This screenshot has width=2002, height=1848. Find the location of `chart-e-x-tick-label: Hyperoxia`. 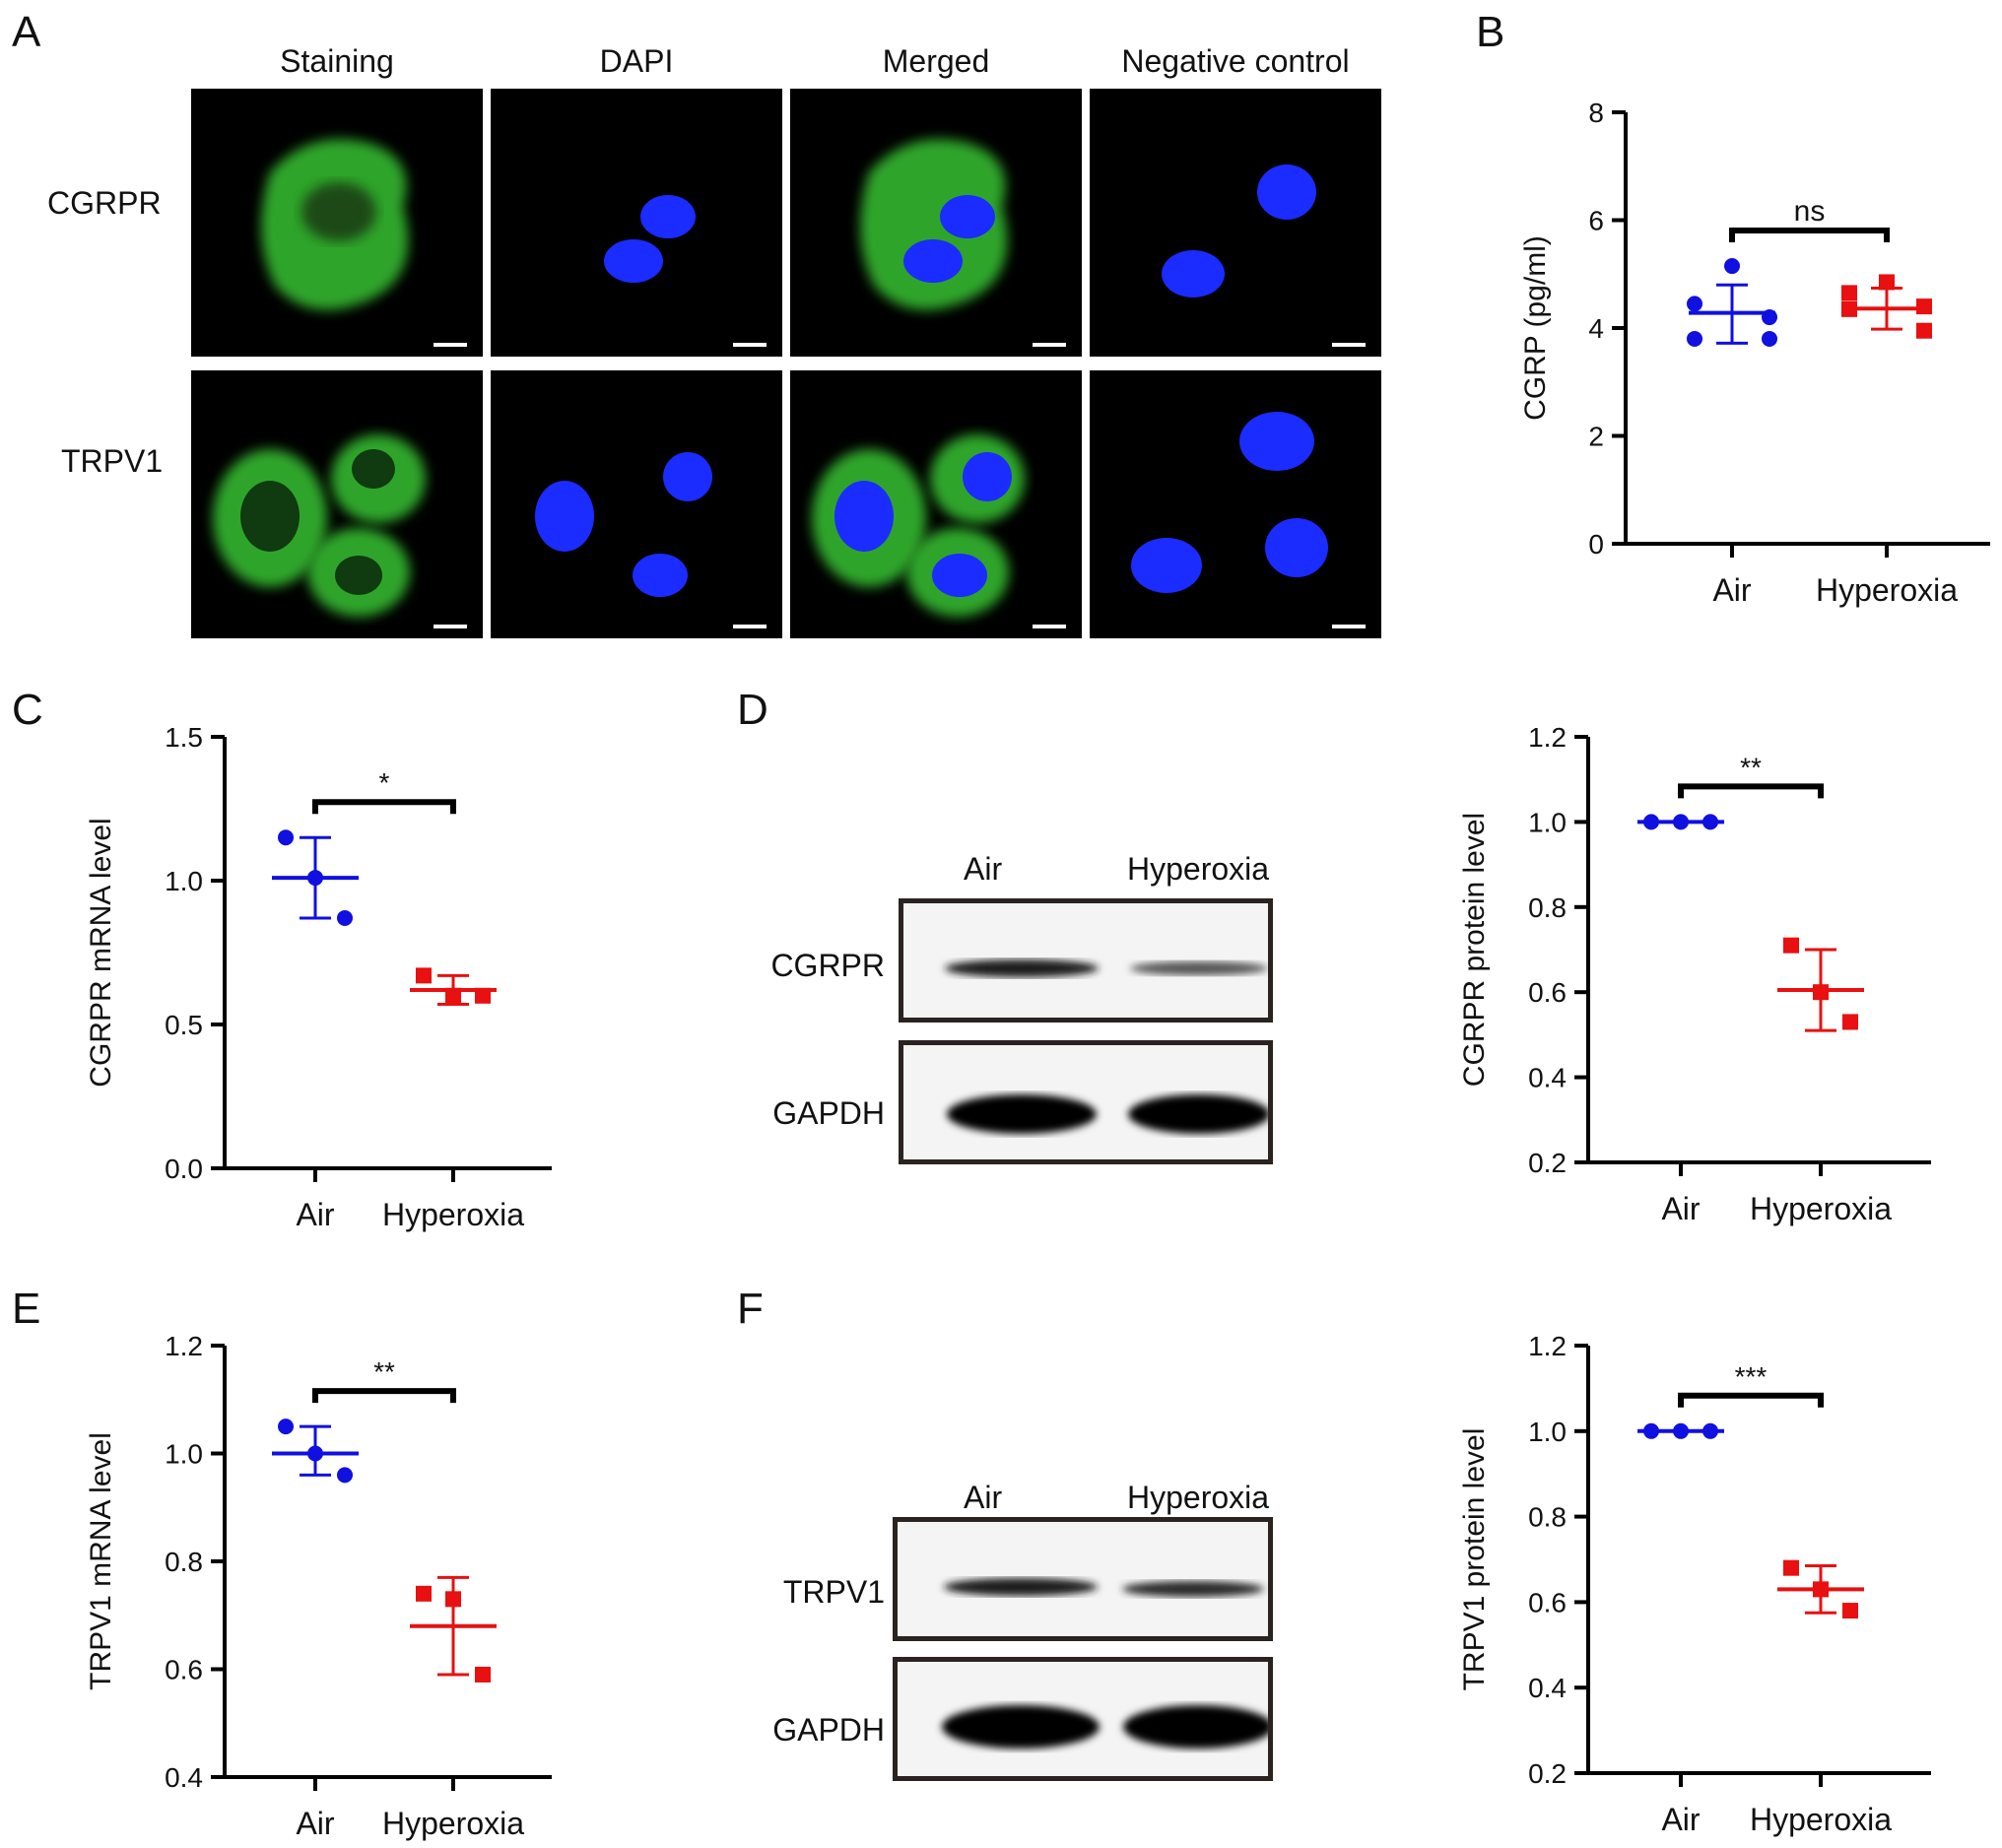

chart-e-x-tick-label: Hyperoxia is located at coordinates (453, 1823).